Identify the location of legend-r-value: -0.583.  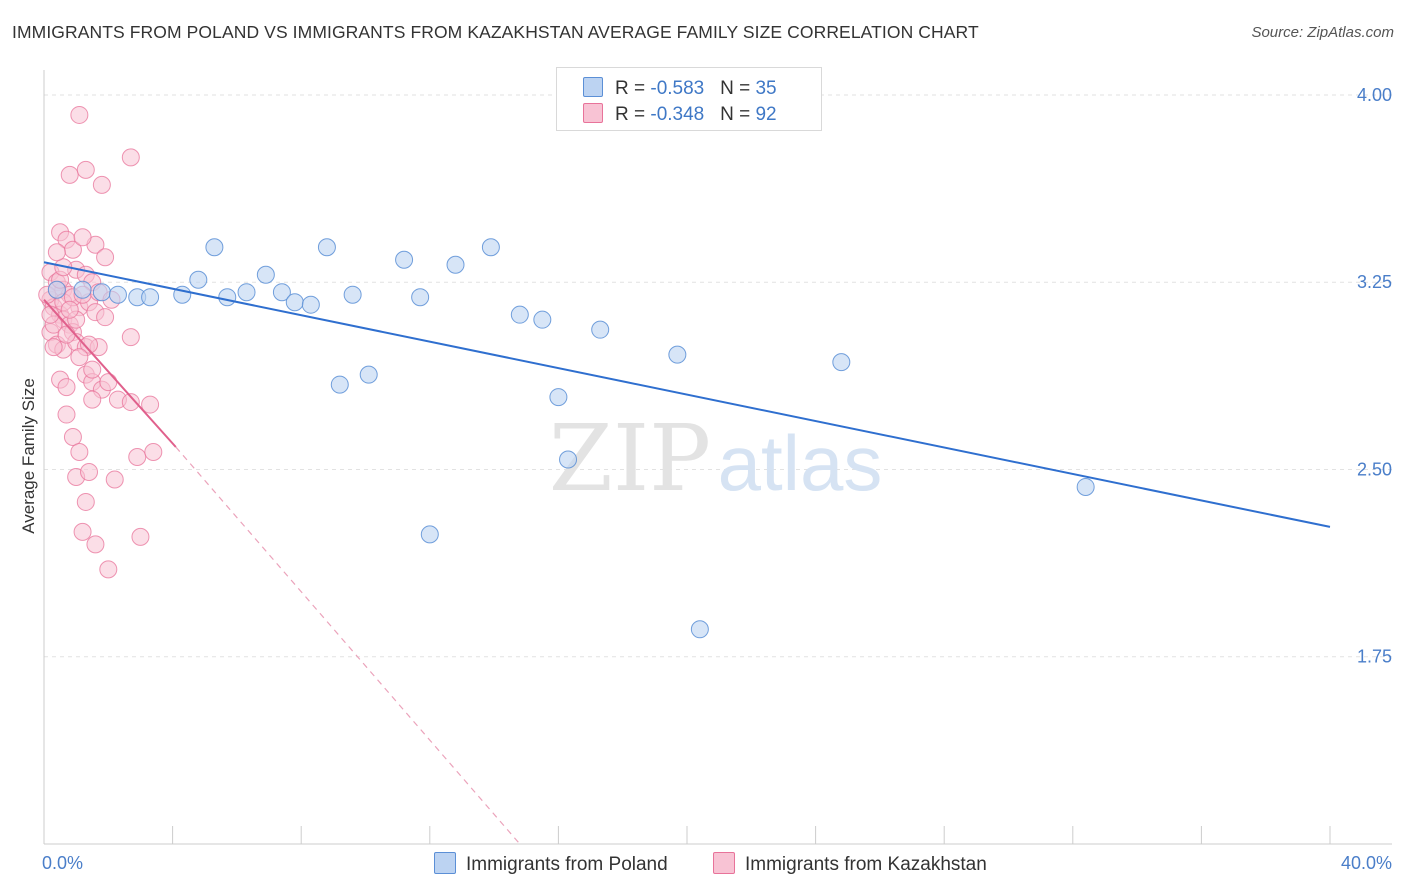
(677, 88).